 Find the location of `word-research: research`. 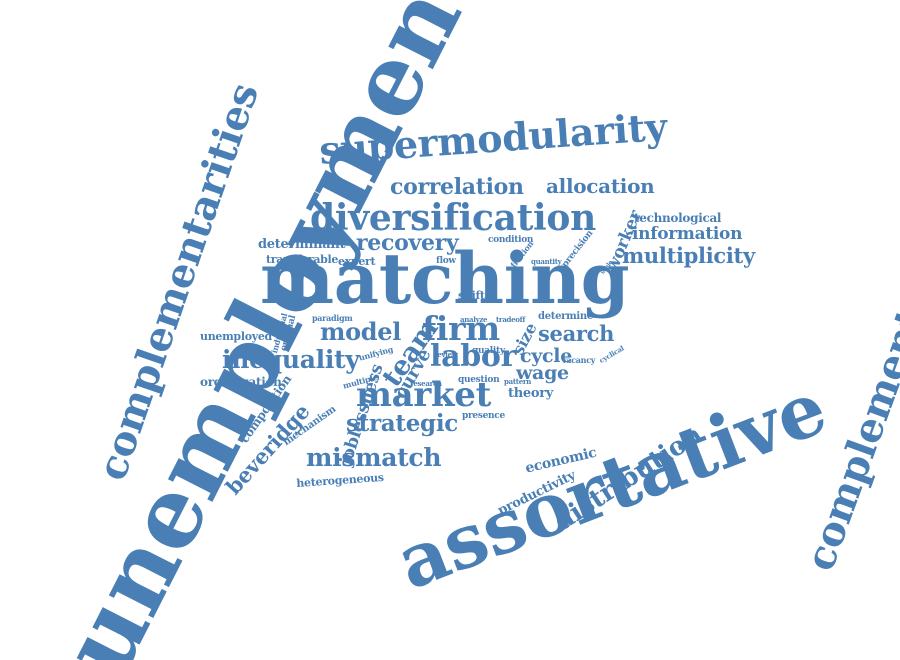

word-research: research is located at coordinates (426, 383).